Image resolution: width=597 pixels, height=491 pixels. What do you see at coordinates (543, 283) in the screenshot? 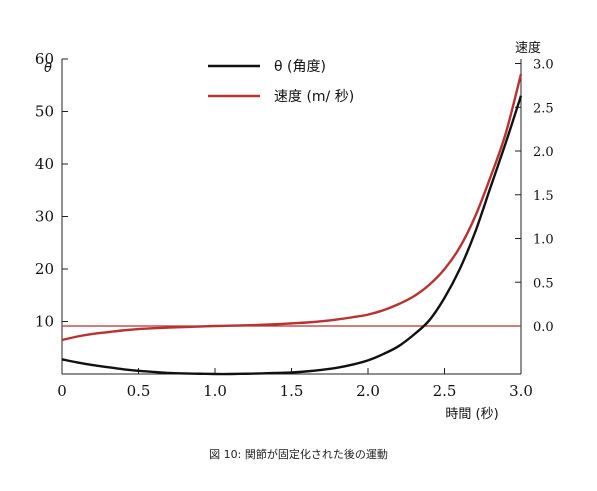
I see `y-right-tick-label: 0.5` at bounding box center [543, 283].